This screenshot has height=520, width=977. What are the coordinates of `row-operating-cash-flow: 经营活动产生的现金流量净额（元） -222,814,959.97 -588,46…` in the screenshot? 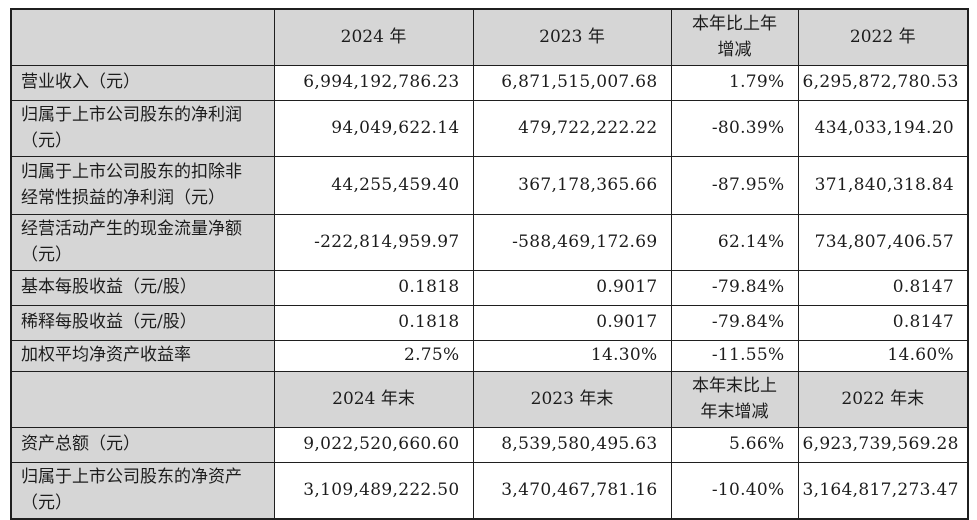 It's located at (489, 242).